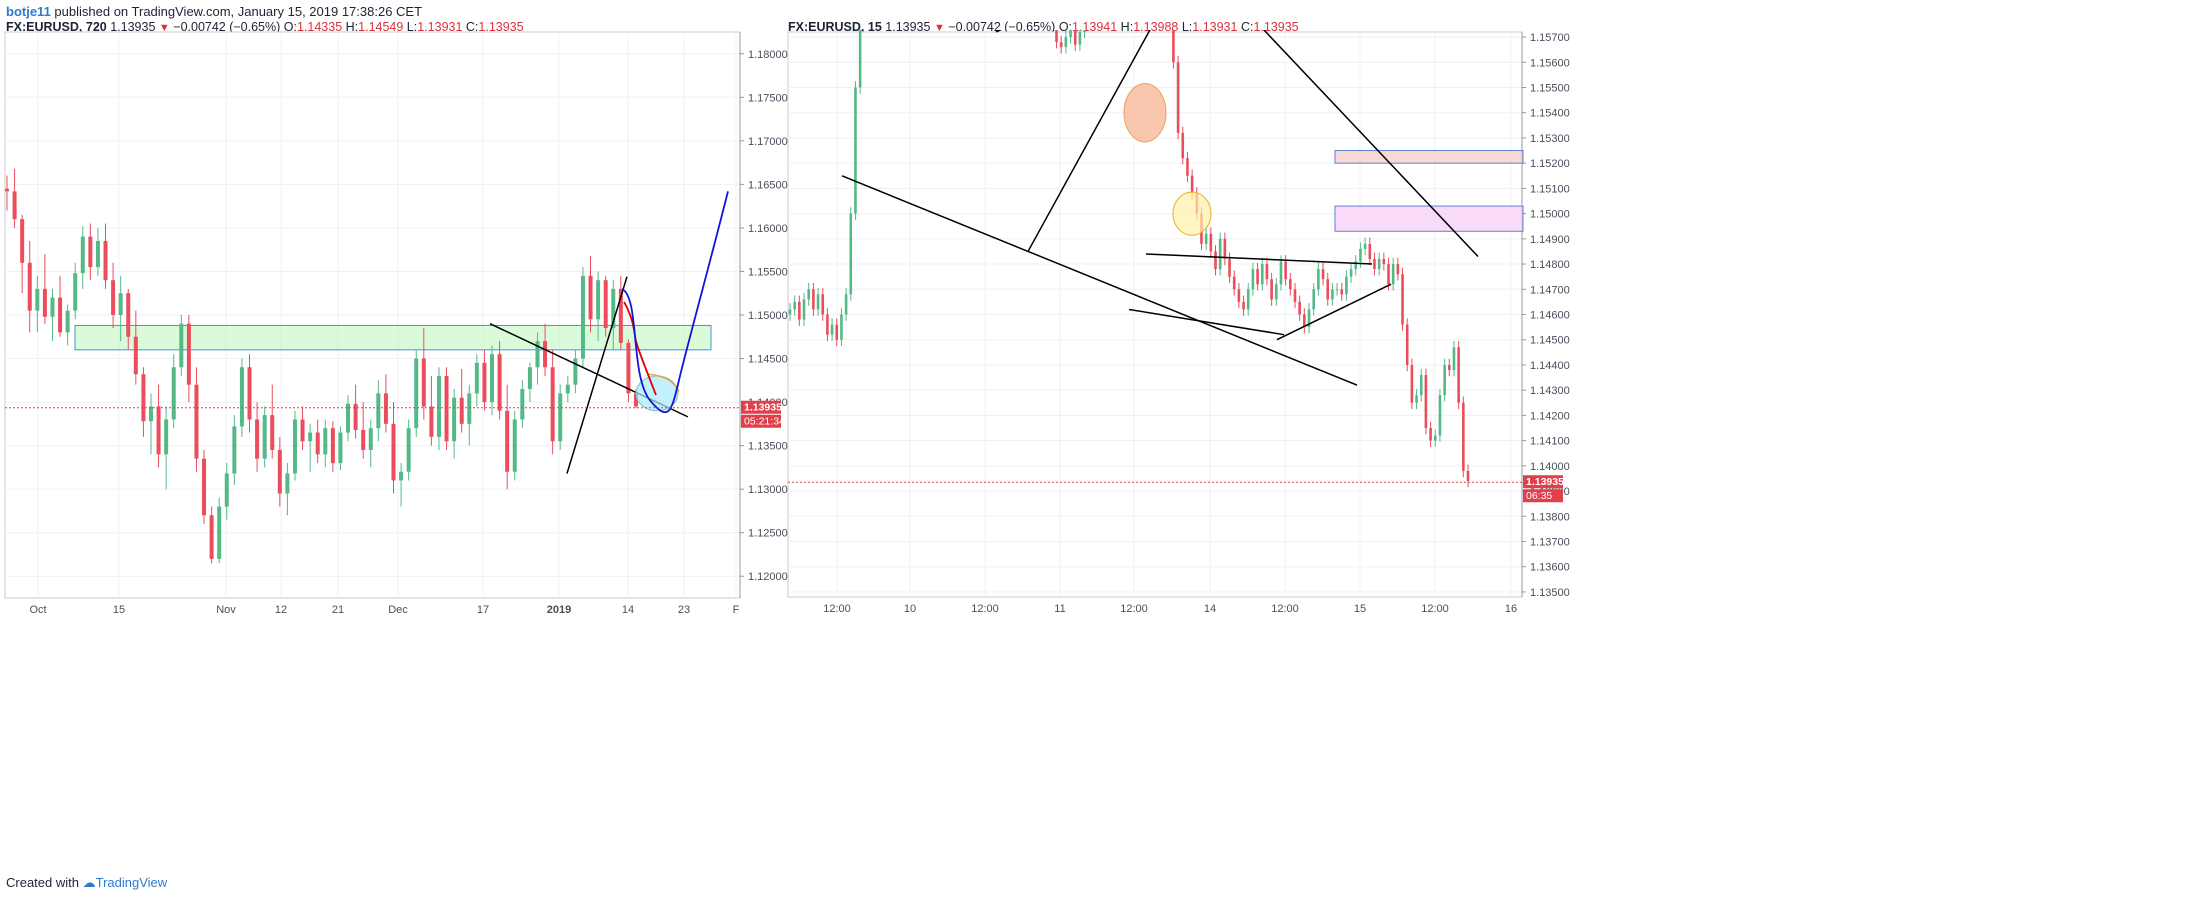 The height and width of the screenshot is (899, 2192). Describe the element at coordinates (1550, 517) in the screenshot. I see `y-tick-label: 1.13800` at that location.